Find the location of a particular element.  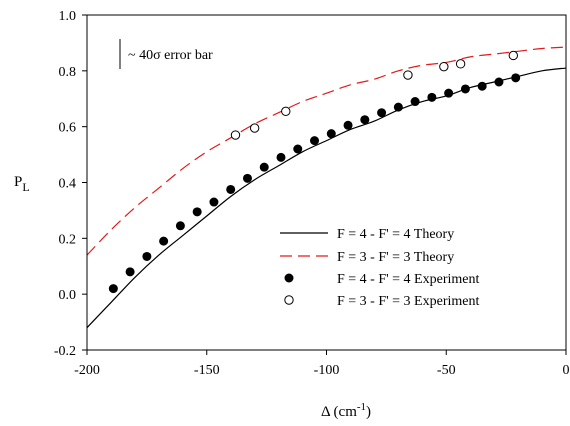

y-tick-label: 0.0 is located at coordinates (68, 295).